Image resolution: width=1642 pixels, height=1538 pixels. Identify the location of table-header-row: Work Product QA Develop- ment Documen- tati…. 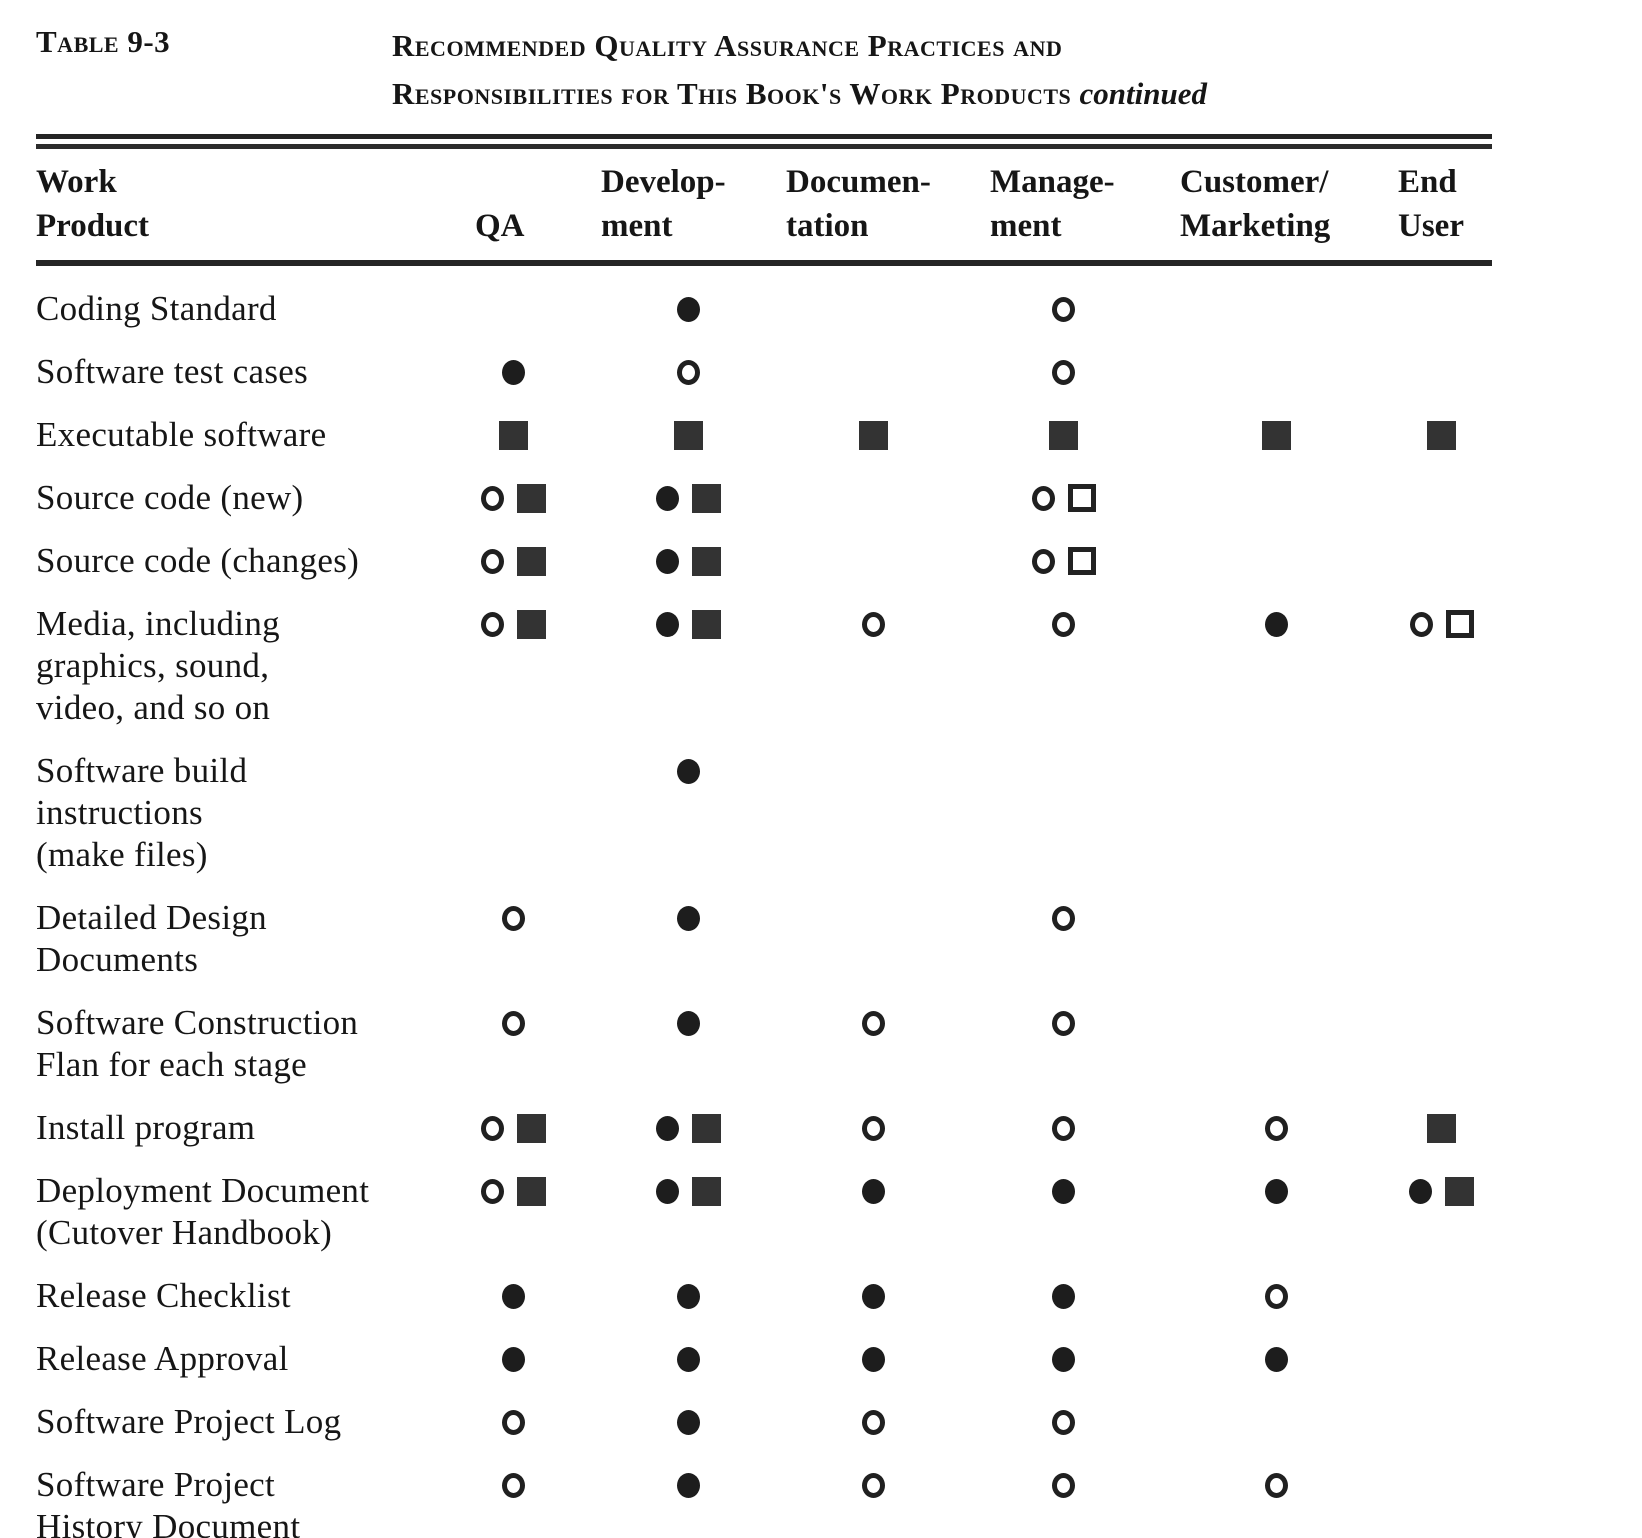
(764, 209).